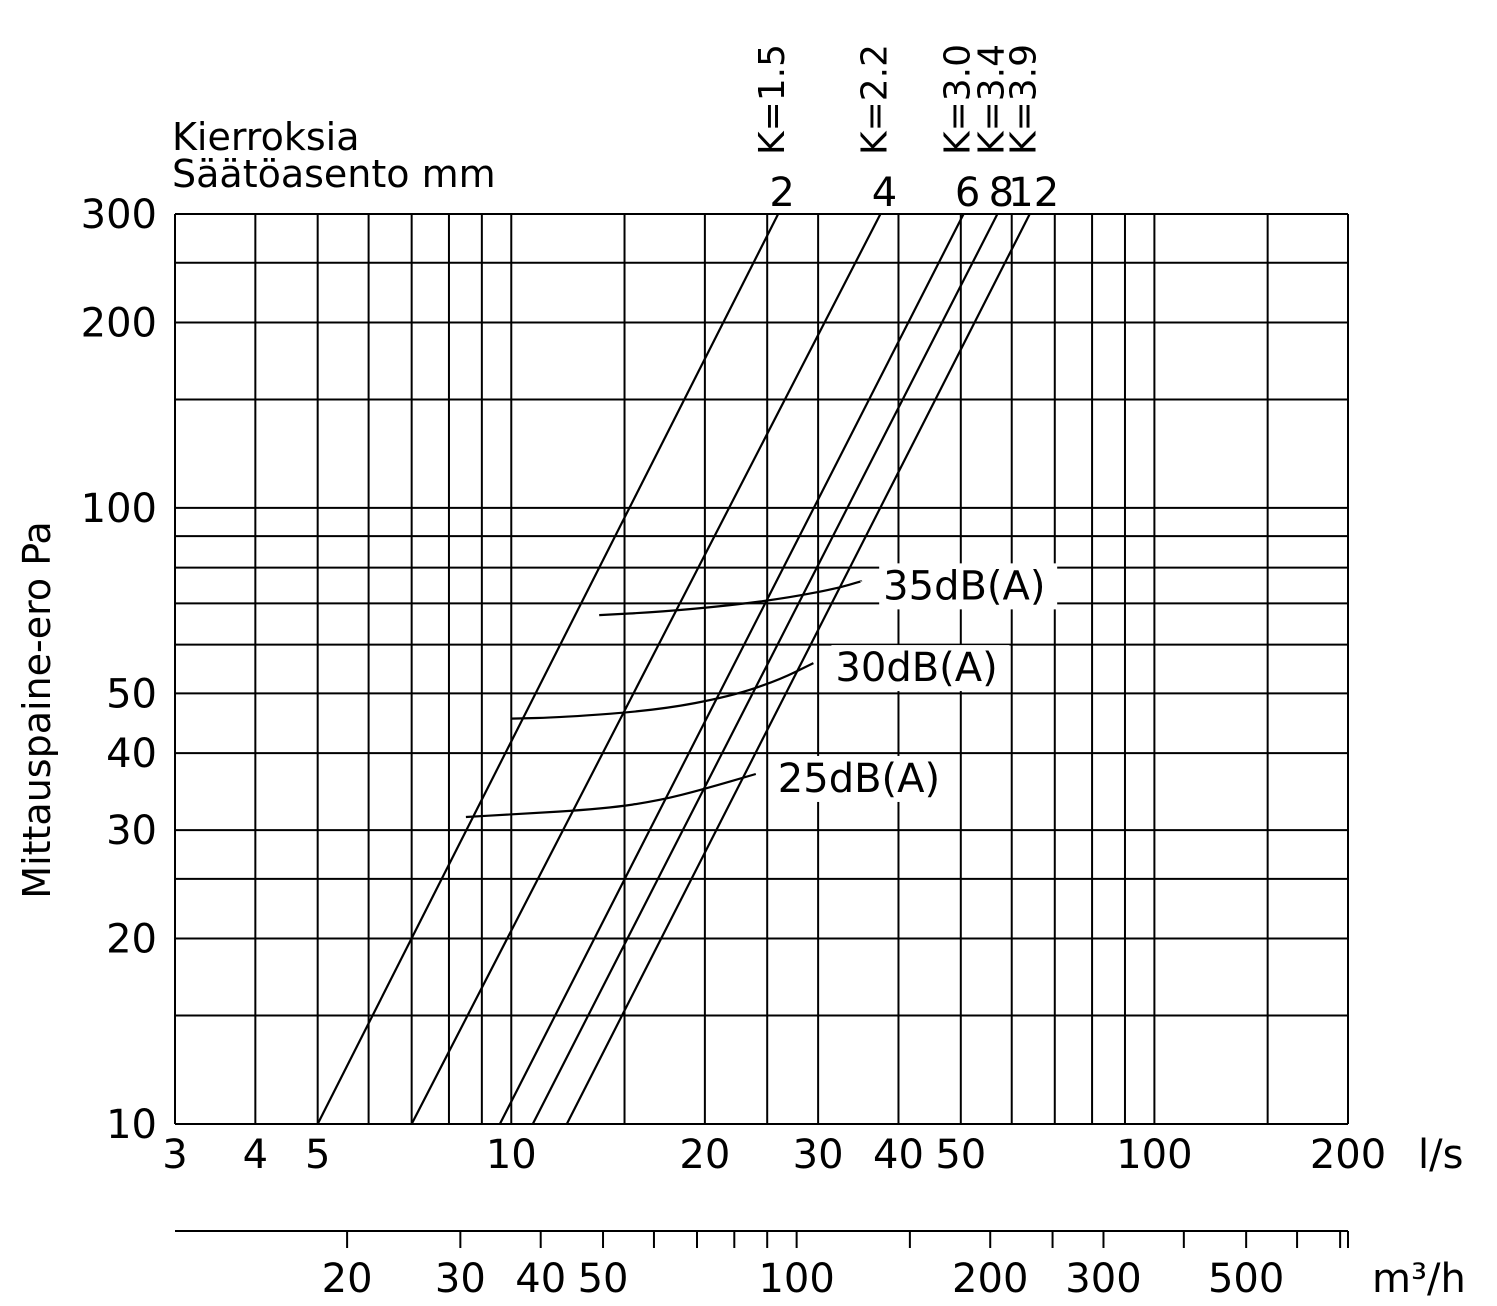 This screenshot has height=1306, width=1497. Describe the element at coordinates (334, 174) in the screenshot. I see `header-line-2: Säätöasento mm` at that location.